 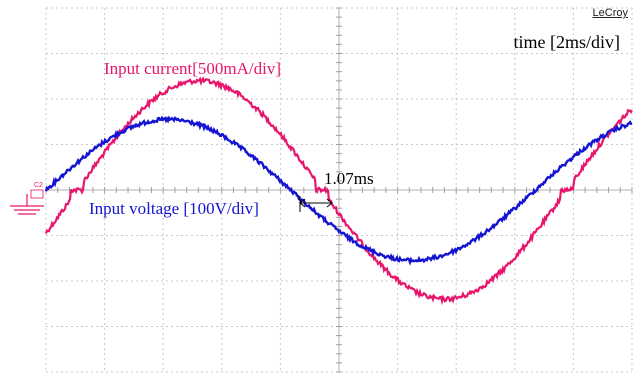 I want to click on current-series-label: Input current[500mA/div], so click(x=193, y=68).